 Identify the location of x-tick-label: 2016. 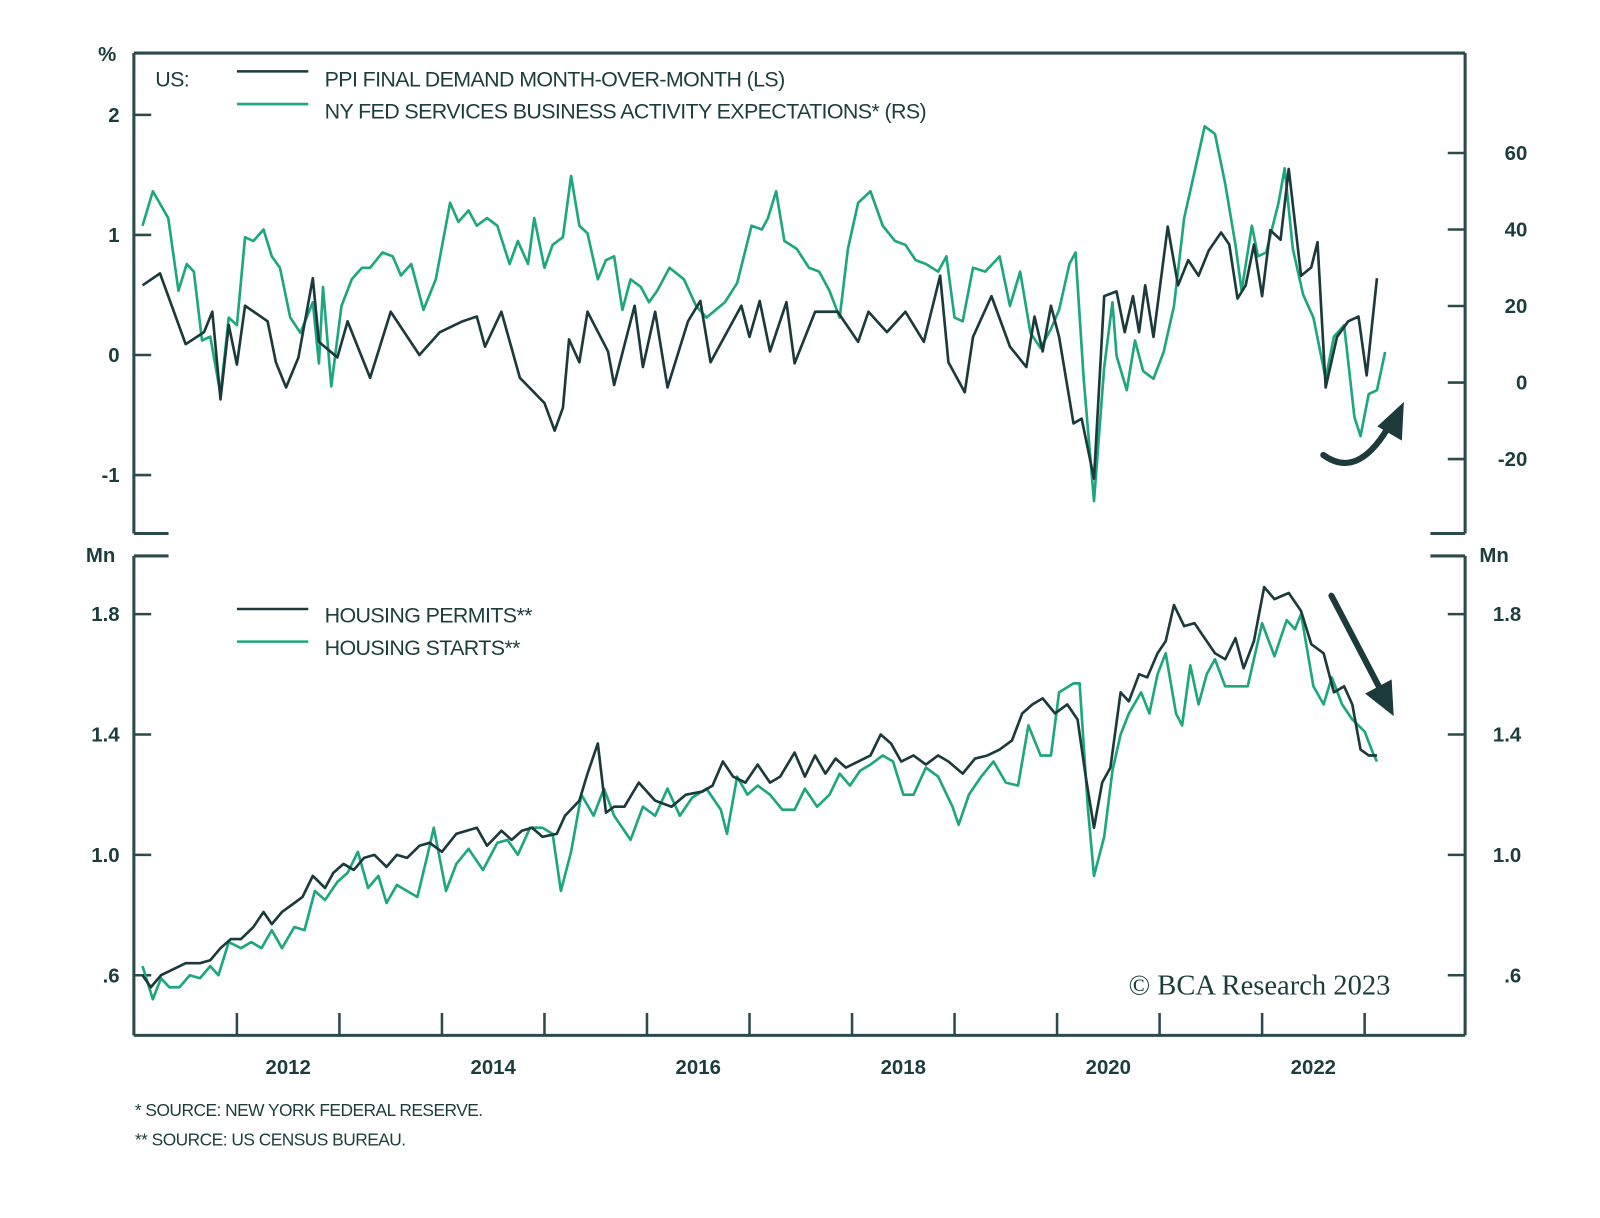
(698, 1068).